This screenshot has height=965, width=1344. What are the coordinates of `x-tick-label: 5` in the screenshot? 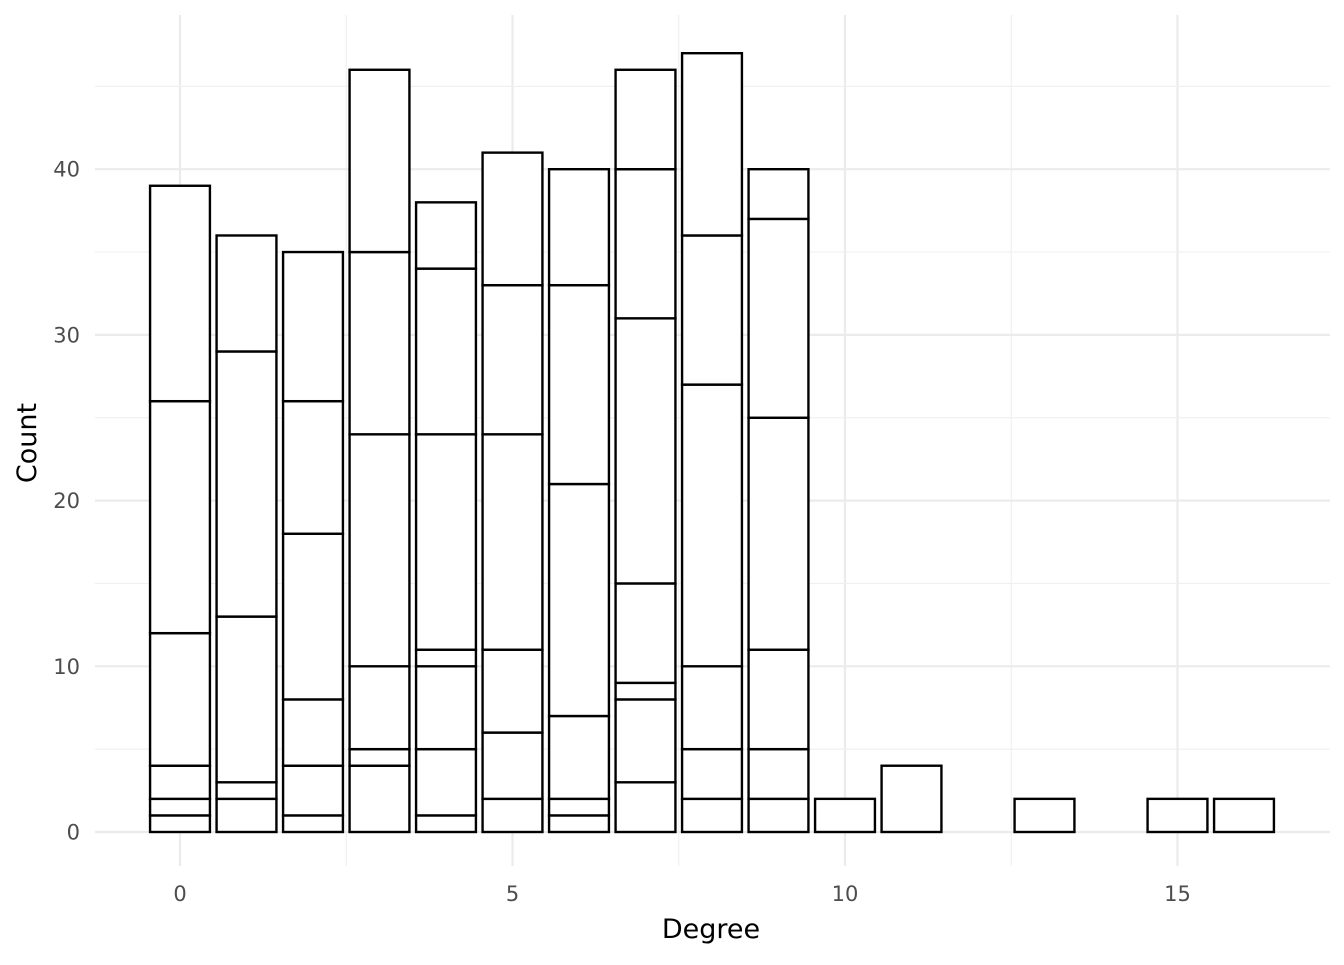 It's located at (512, 894).